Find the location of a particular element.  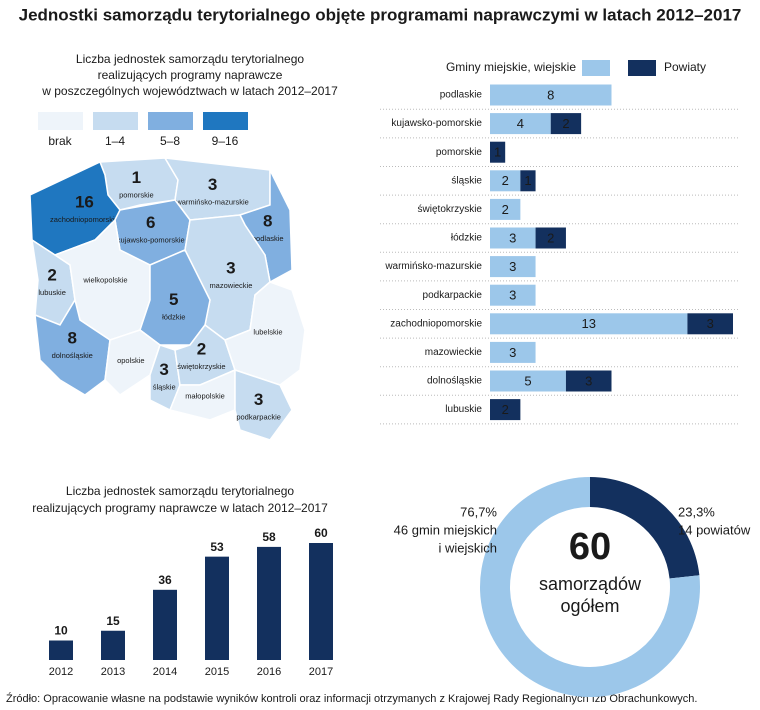

region-name: lubuskie is located at coordinates (52, 292).